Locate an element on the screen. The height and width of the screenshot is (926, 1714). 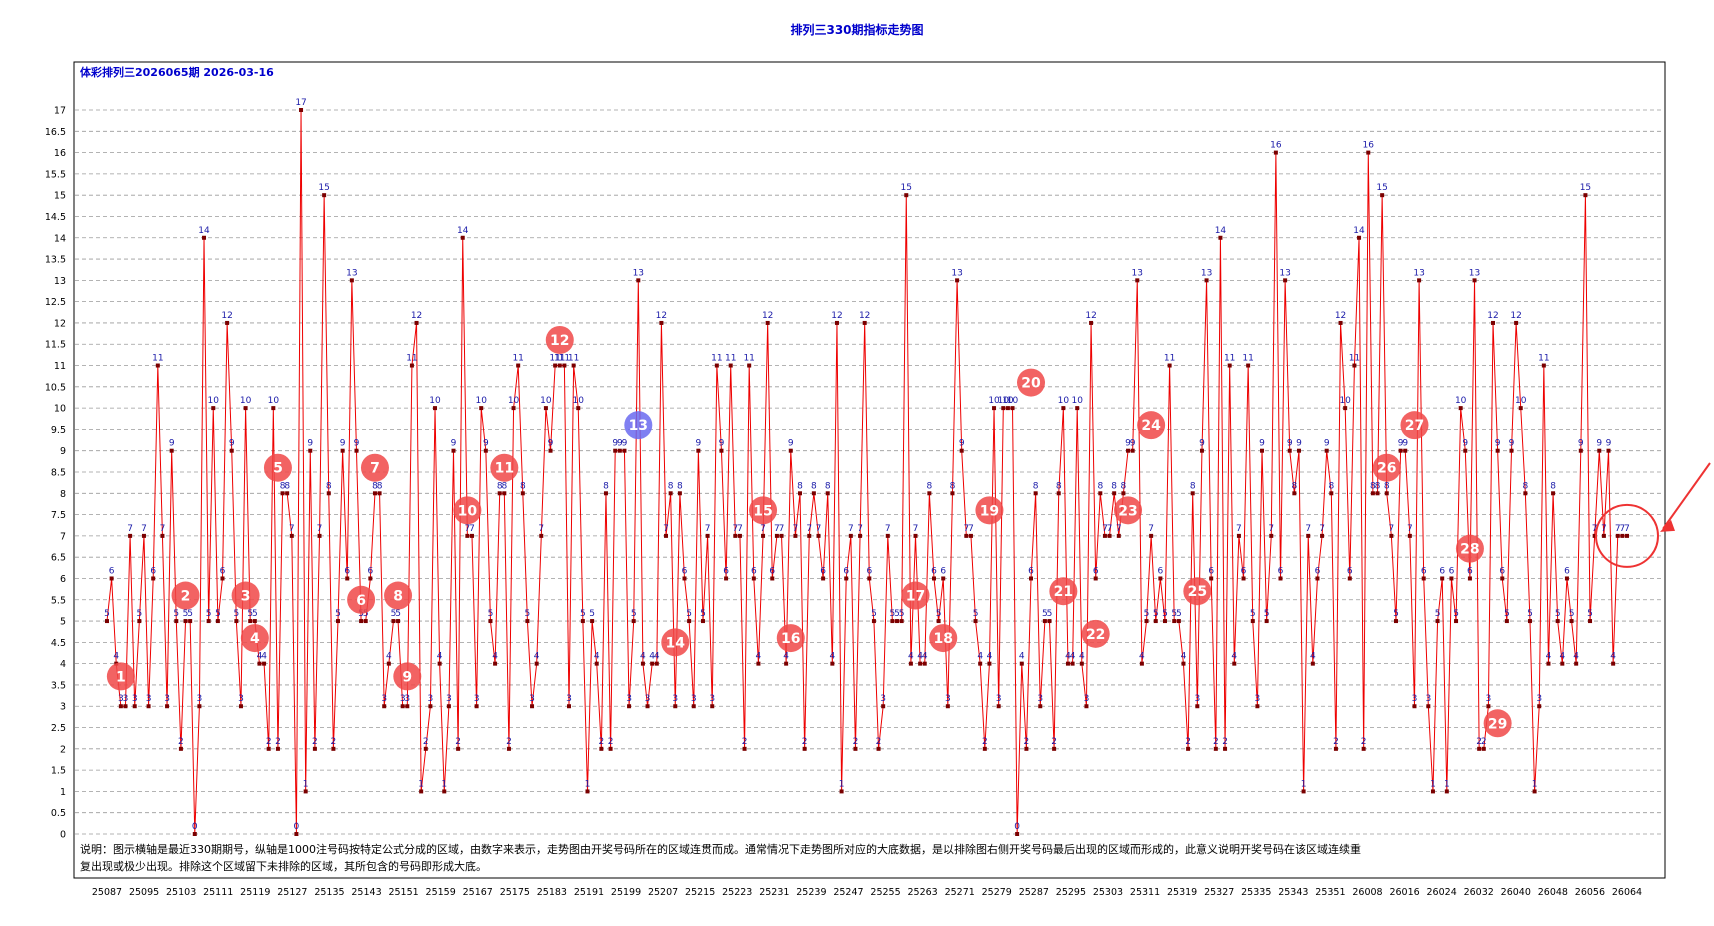
y-tick-label: 15.5 is located at coordinates (55, 174).